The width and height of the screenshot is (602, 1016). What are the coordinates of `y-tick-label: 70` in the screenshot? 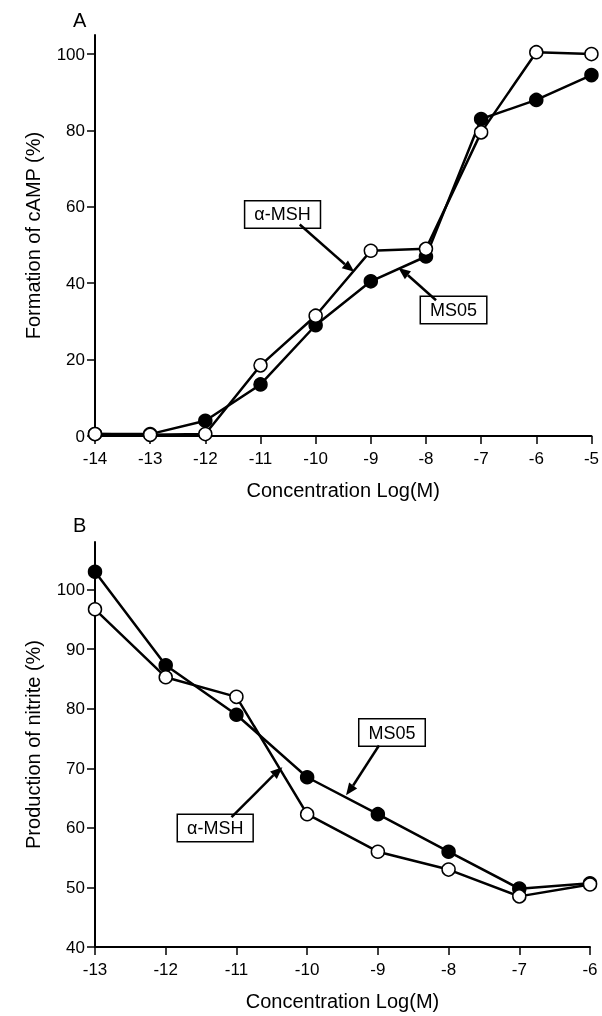 It's located at (75, 768).